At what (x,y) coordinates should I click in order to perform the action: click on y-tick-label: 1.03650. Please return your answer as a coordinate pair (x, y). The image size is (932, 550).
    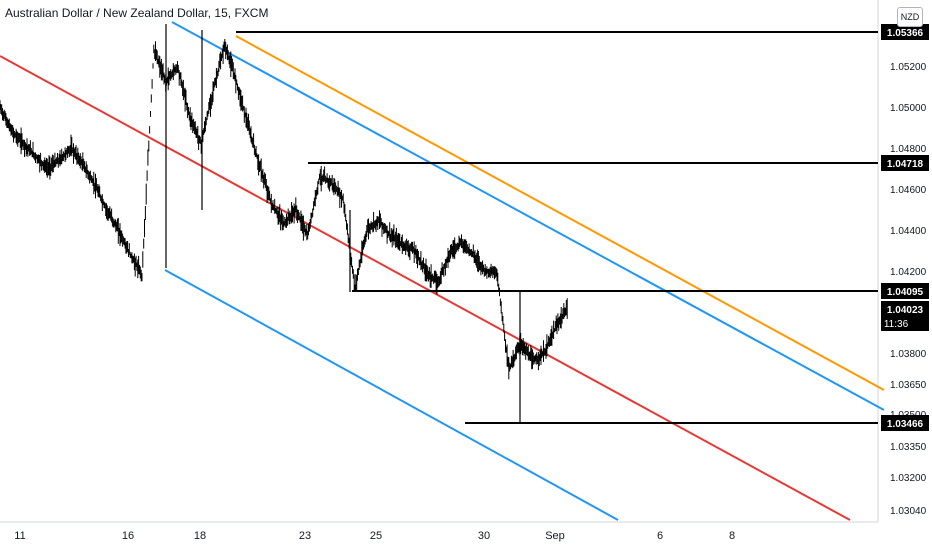
    Looking at the image, I should click on (908, 385).